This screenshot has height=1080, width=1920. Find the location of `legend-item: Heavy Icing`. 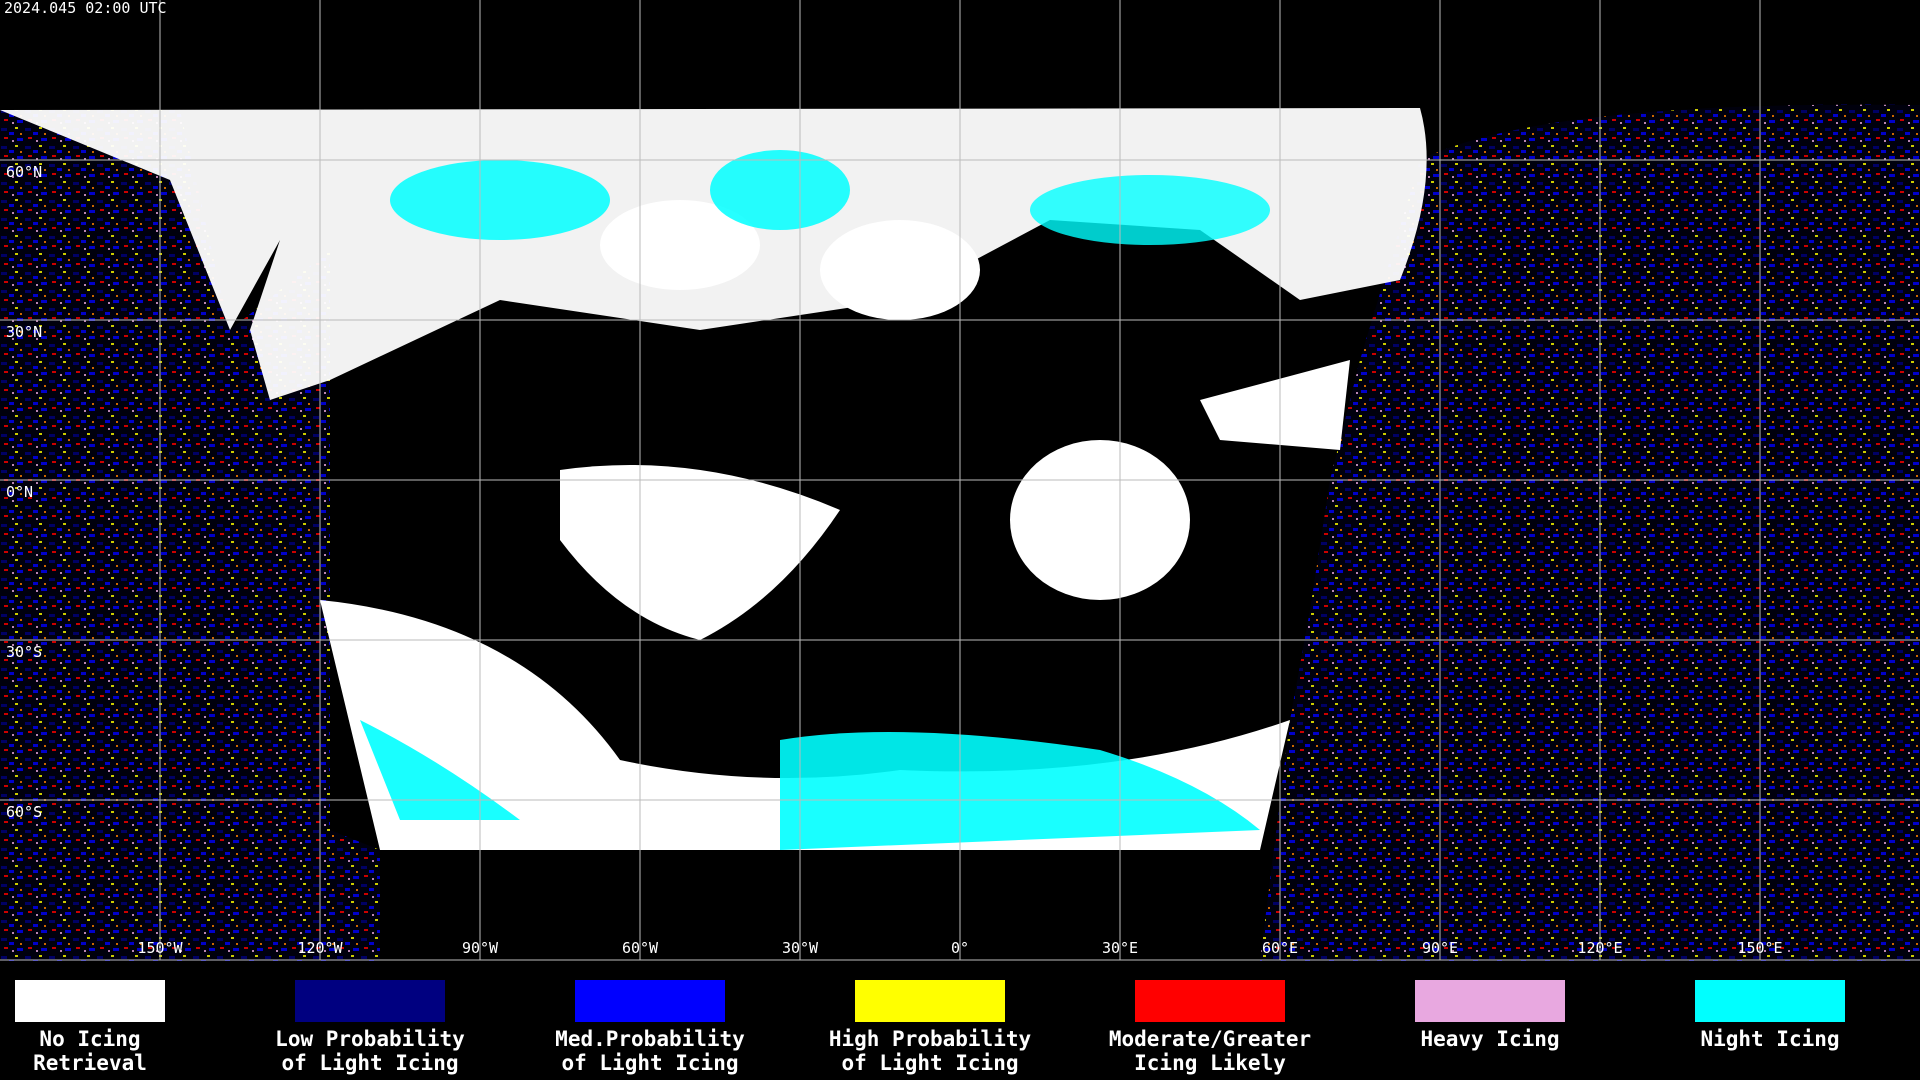

legend-item: Heavy Icing is located at coordinates (1490, 1015).